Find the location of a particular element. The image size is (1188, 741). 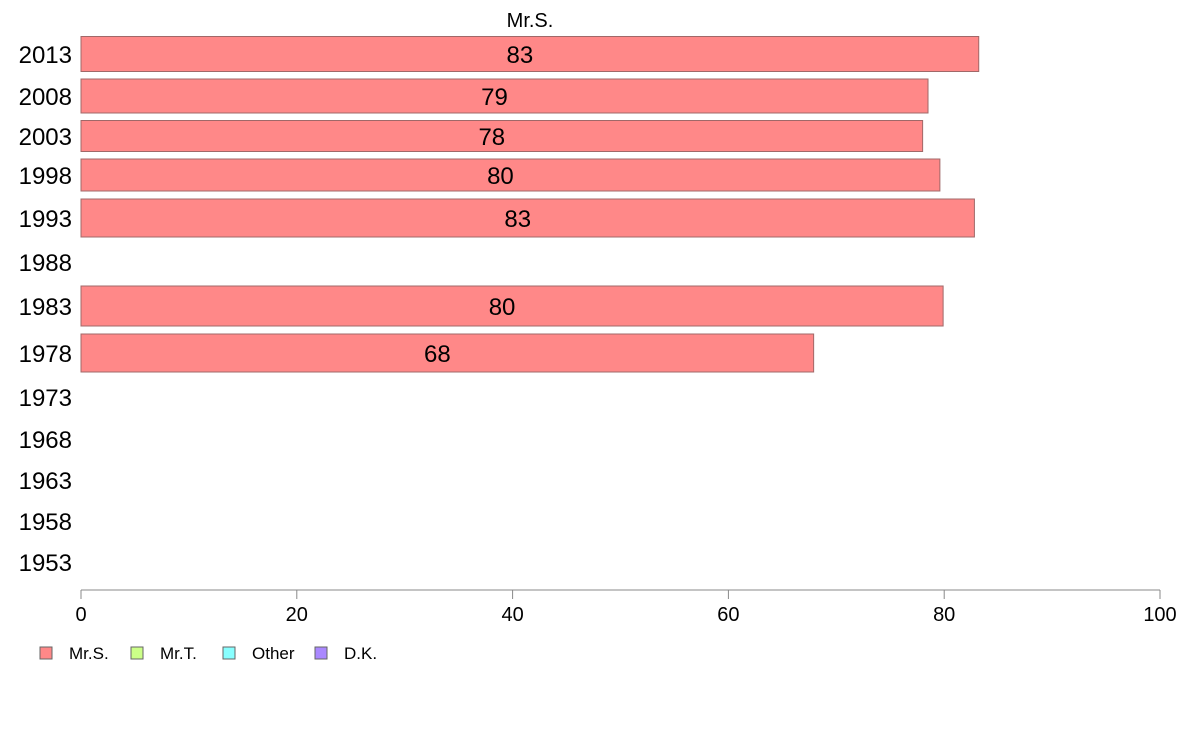

legend-item: Mr.S. is located at coordinates (74, 653).